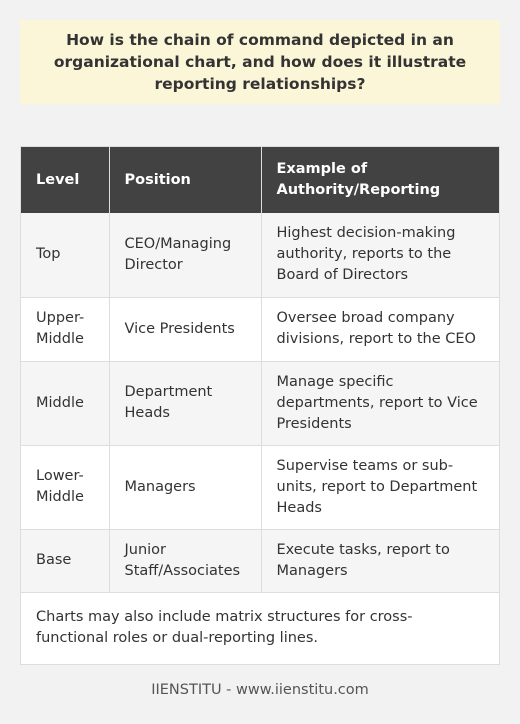 The width and height of the screenshot is (520, 724). What do you see at coordinates (380, 180) in the screenshot?
I see `header-authority: Example of Authority/Reporting` at bounding box center [380, 180].